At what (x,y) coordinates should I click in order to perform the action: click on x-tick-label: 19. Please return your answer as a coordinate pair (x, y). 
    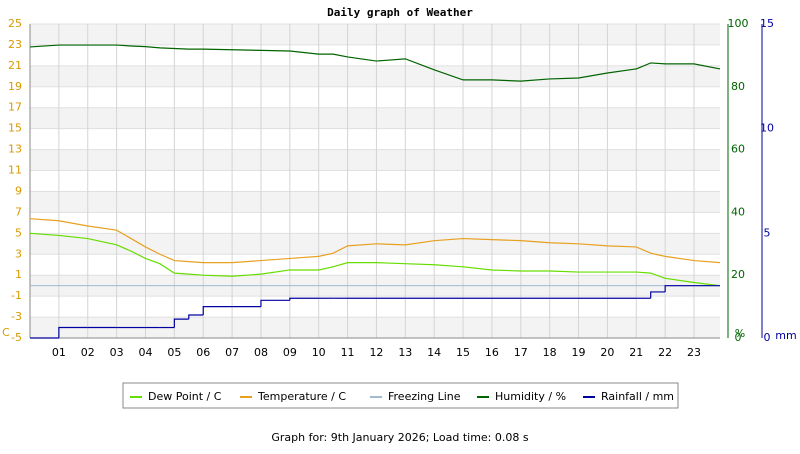
    Looking at the image, I should click on (579, 352).